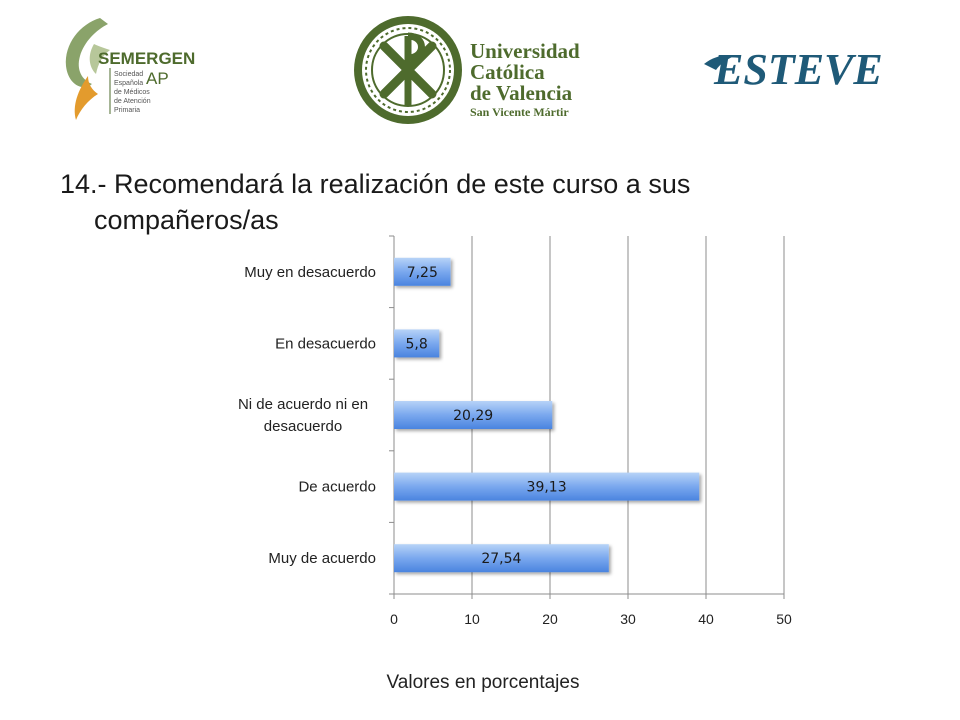 This screenshot has width=960, height=720. I want to click on data-label: 27,54, so click(501, 559).